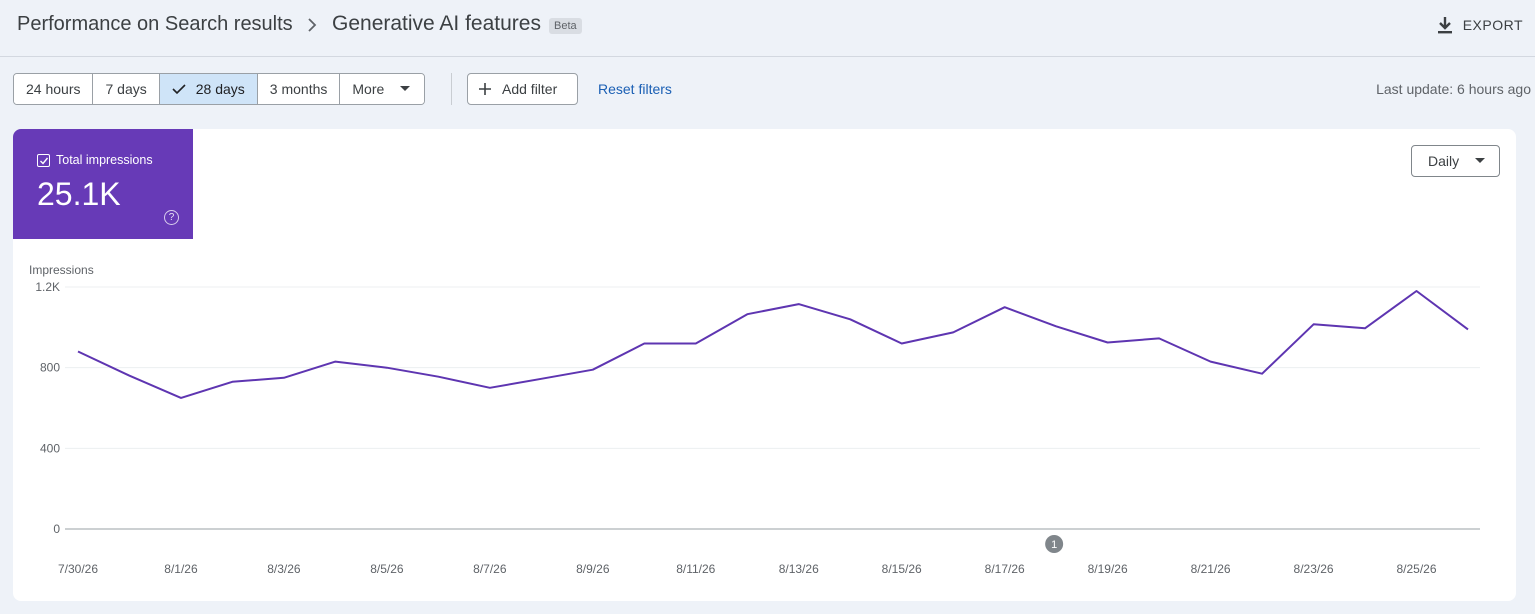 The height and width of the screenshot is (614, 1535). Describe the element at coordinates (181, 569) in the screenshot. I see `x-tick-label: 8/1/26` at that location.